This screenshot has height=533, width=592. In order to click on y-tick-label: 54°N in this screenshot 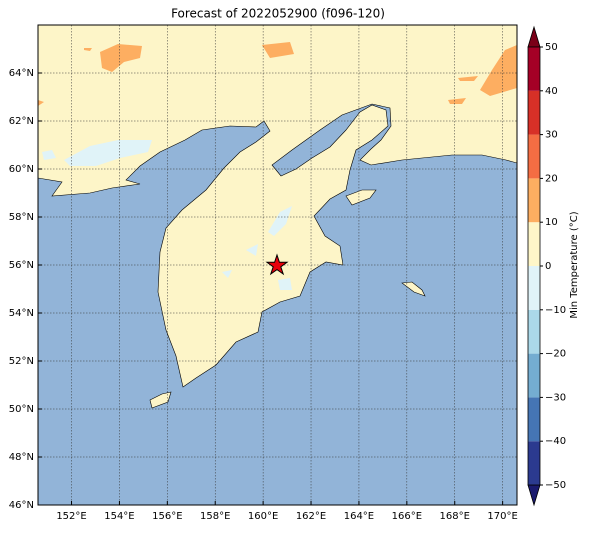, I will do `click(21, 313)`.